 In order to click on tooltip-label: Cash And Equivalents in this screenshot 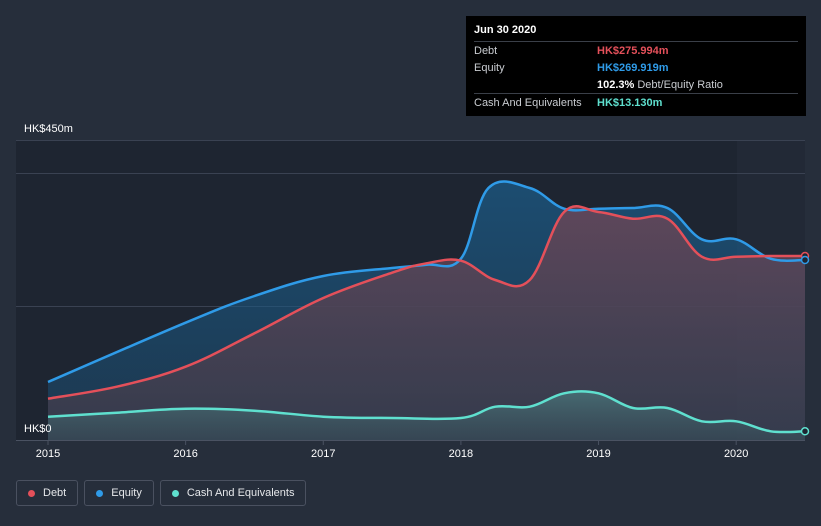, I will do `click(528, 102)`.